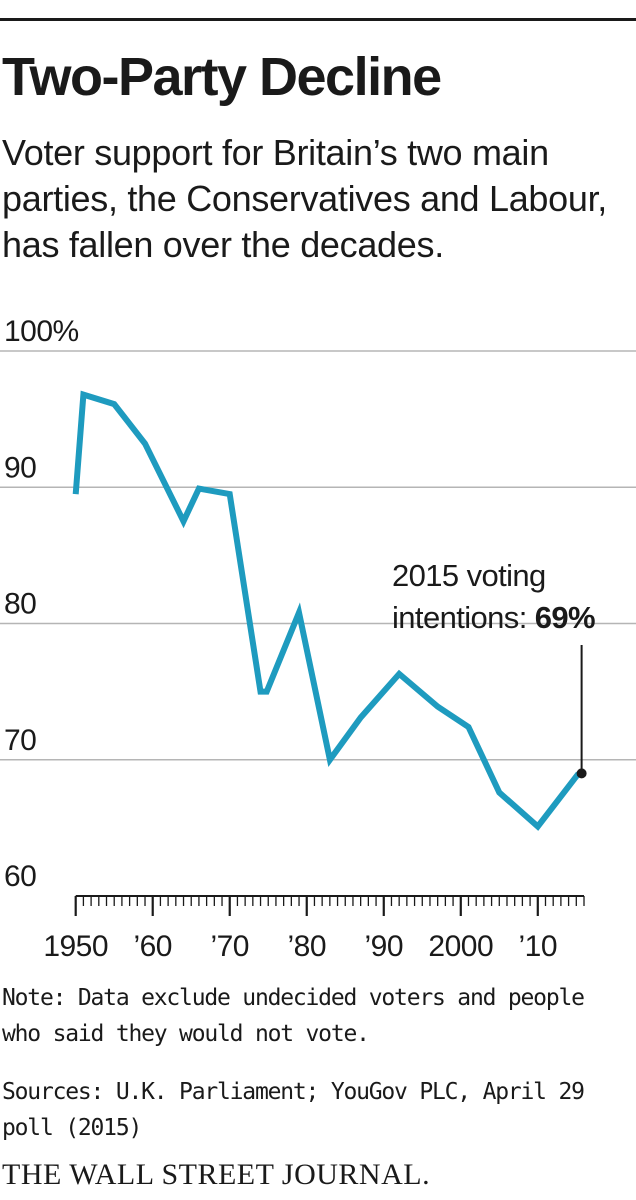  What do you see at coordinates (463, 617) in the screenshot?
I see `annotation-line-2: intentions:` at bounding box center [463, 617].